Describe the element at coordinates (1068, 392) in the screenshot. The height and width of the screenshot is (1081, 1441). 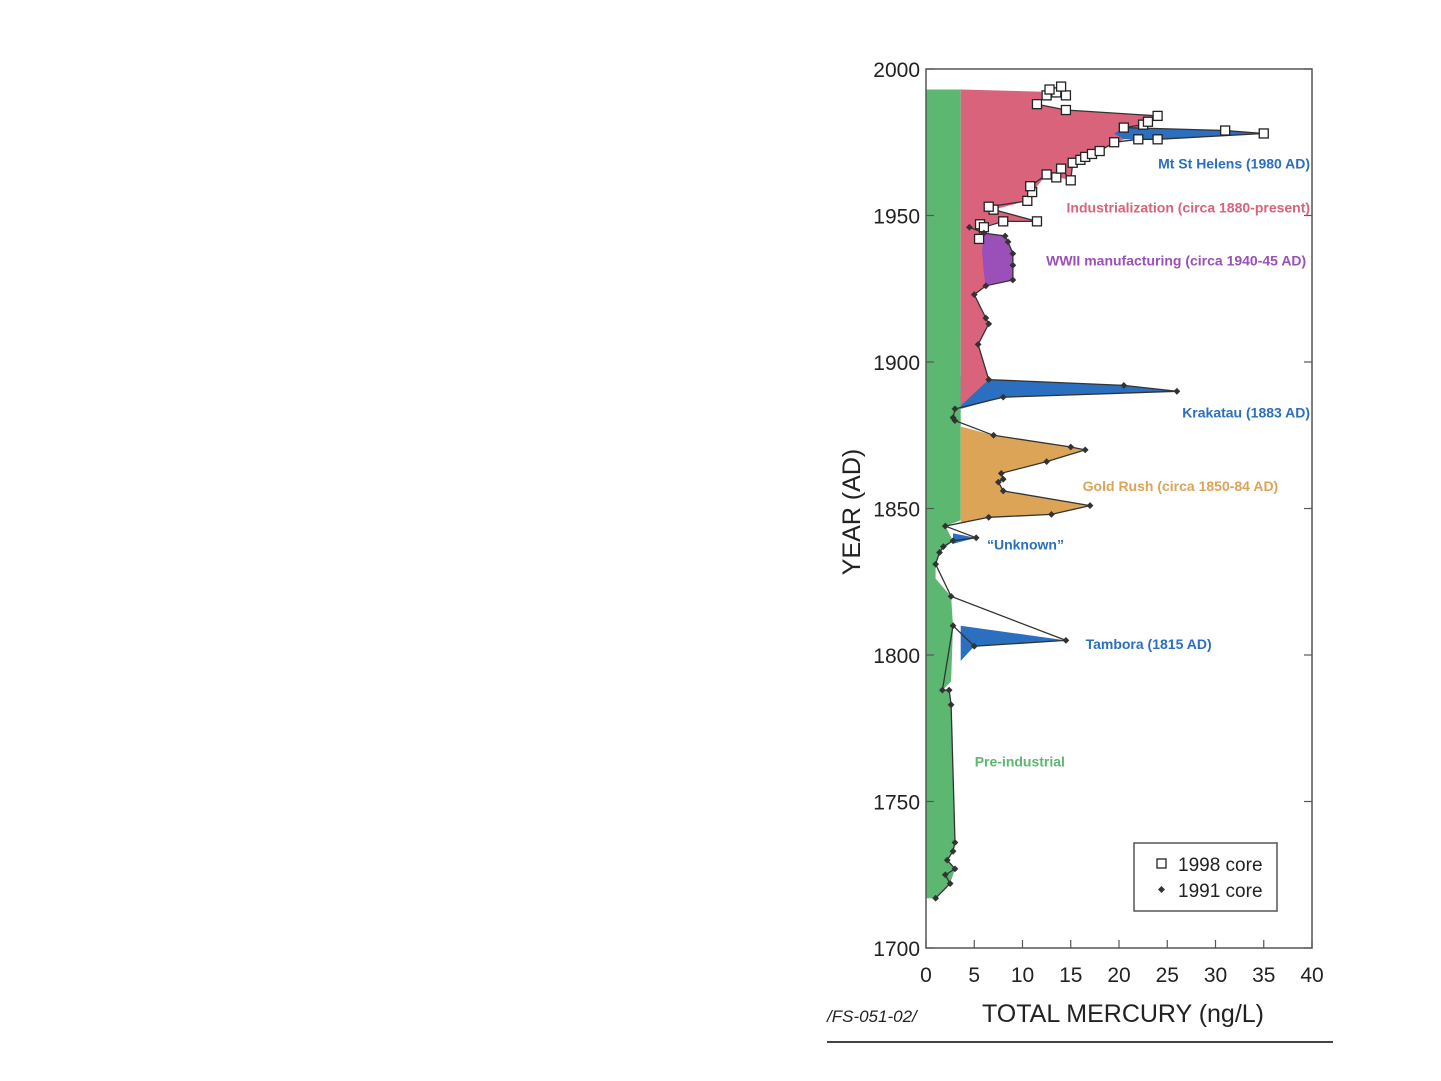
I see `region-krakatau` at that location.